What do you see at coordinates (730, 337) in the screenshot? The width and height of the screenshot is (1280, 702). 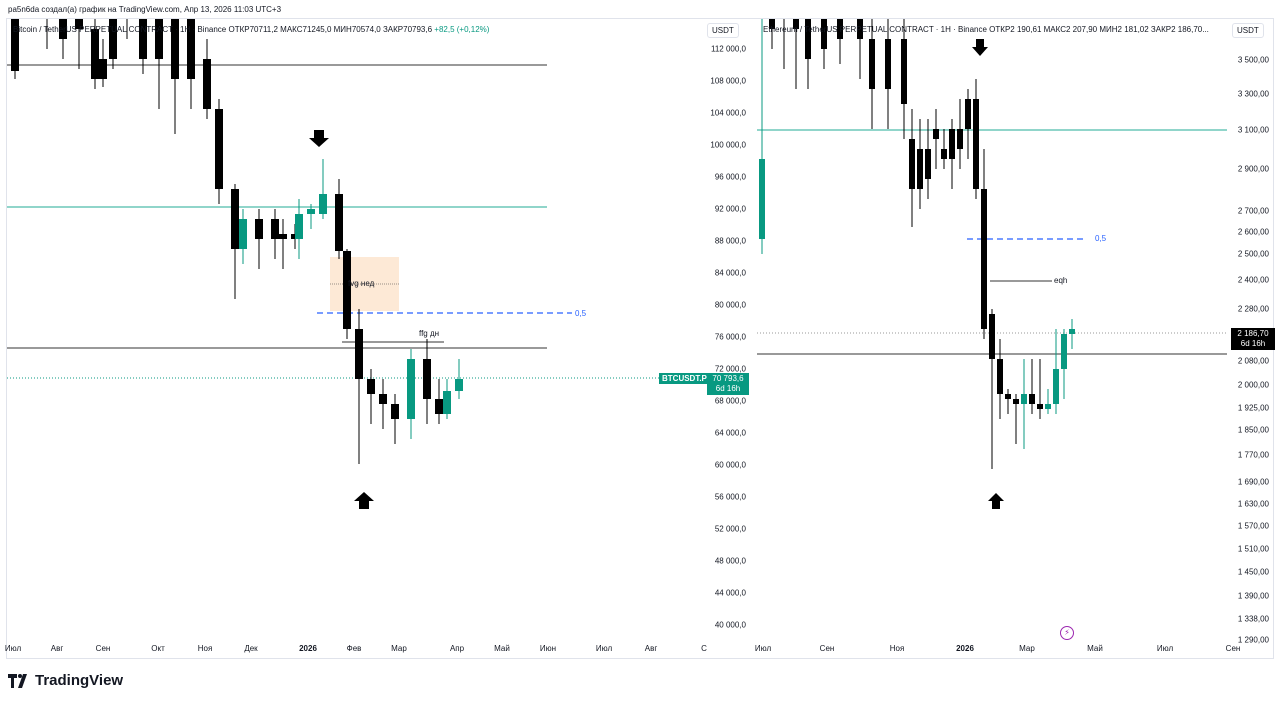 I see `btc-price-label: 76 000,0` at bounding box center [730, 337].